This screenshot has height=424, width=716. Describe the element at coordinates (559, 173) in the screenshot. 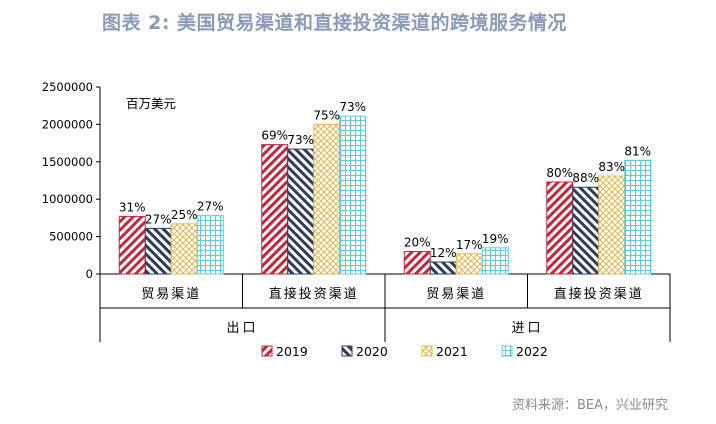

I see `data-label: 80%` at that location.